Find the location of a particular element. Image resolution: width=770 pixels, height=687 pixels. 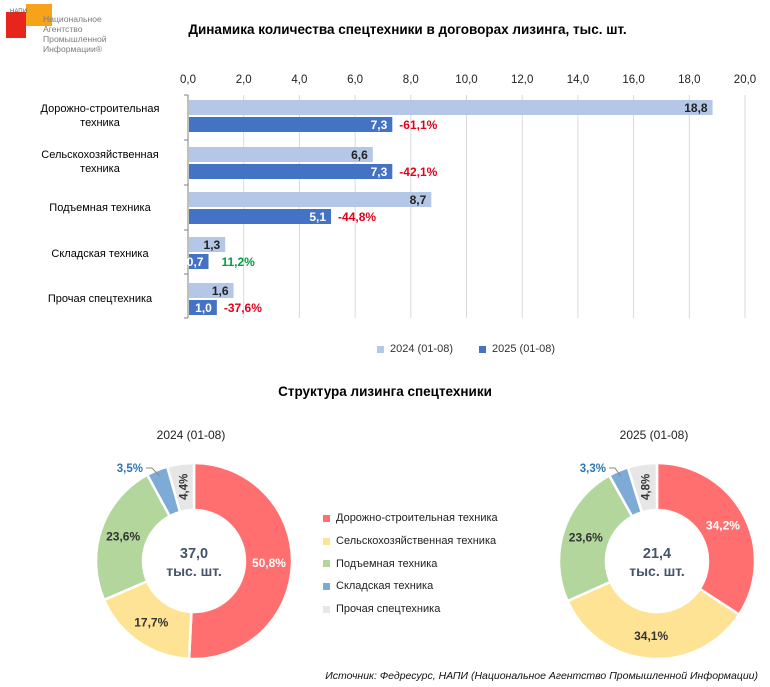

change-label: -44,8% is located at coordinates (357, 217).